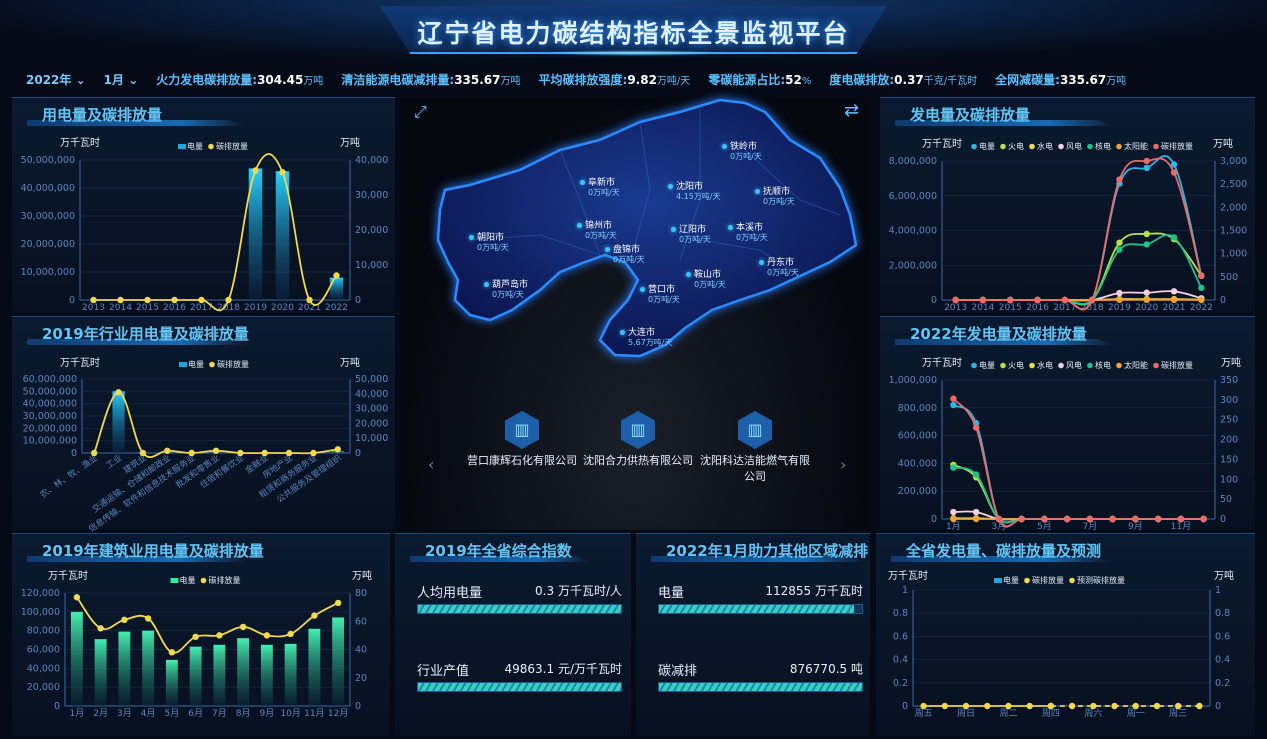 This screenshot has height=739, width=1267. Describe the element at coordinates (431, 464) in the screenshot. I see `carousel-prev-button: ‹` at that location.